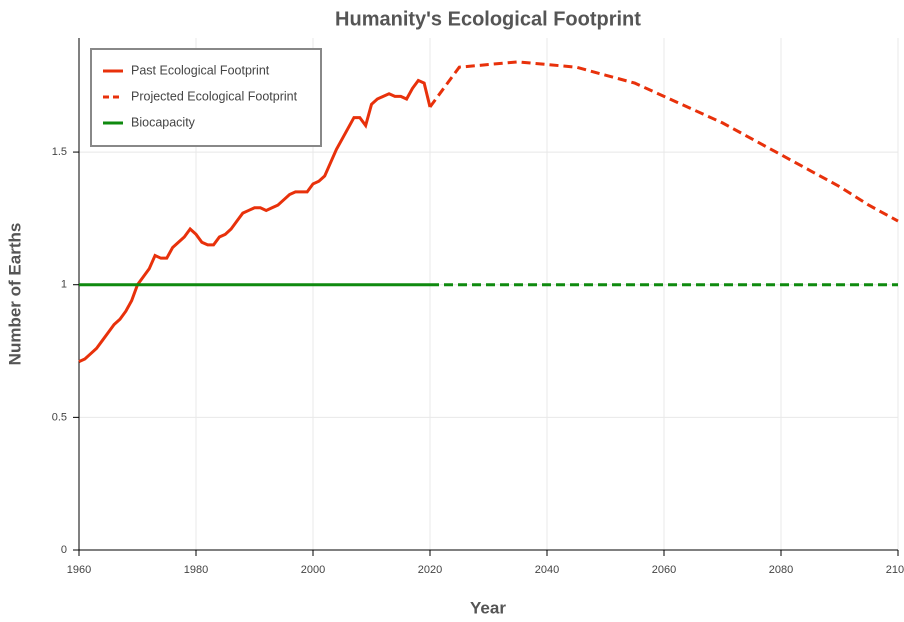 The height and width of the screenshot is (622, 904). Describe the element at coordinates (196, 570) in the screenshot. I see `x-tick-label: 1980` at that location.